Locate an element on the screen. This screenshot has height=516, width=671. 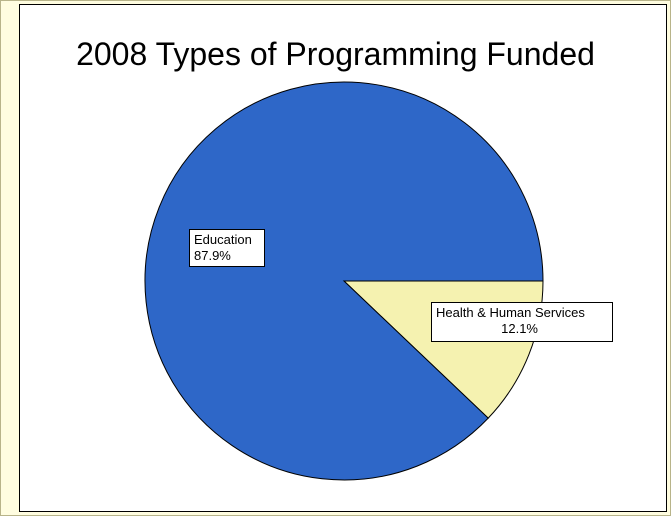
data-label-health-human-services: Health & Human Services 12.1% is located at coordinates (522, 322).